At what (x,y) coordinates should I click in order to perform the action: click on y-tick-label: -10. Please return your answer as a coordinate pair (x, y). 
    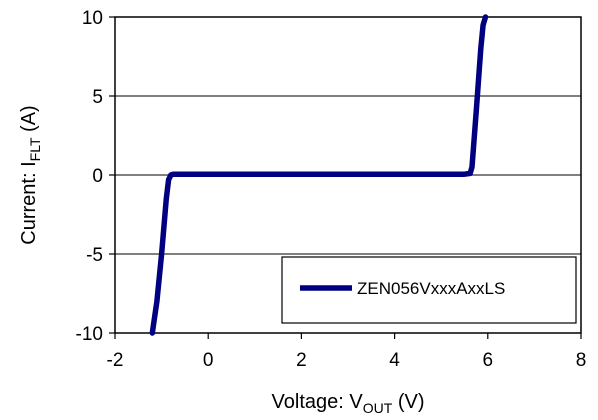
    Looking at the image, I should click on (89, 334).